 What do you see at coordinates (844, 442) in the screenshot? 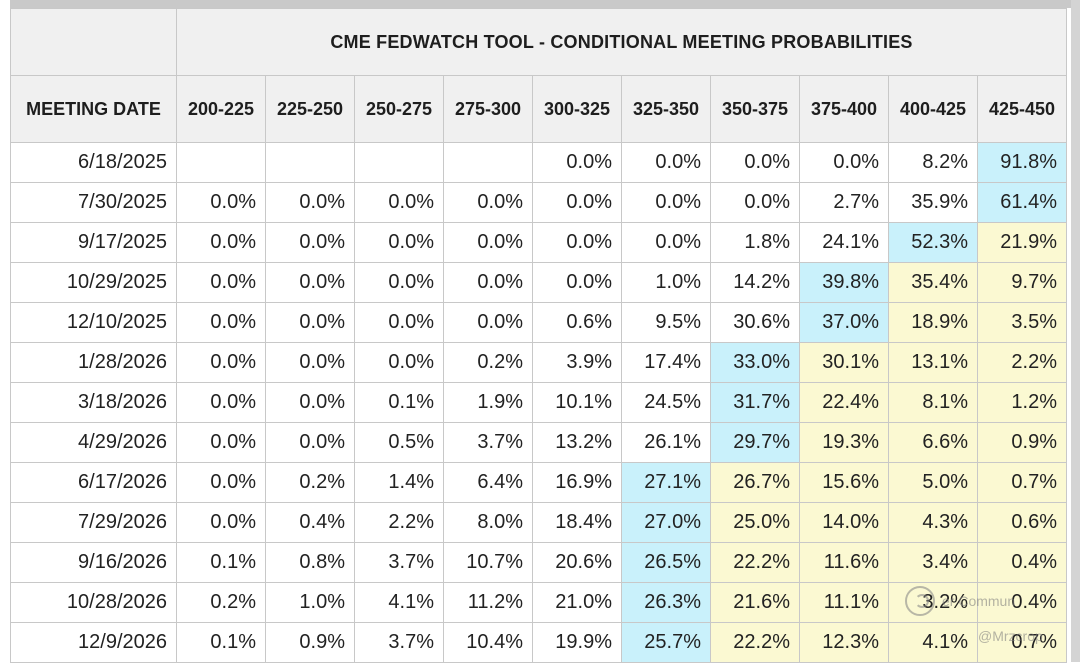
I see `probability-cell: 19.3%` at bounding box center [844, 442].